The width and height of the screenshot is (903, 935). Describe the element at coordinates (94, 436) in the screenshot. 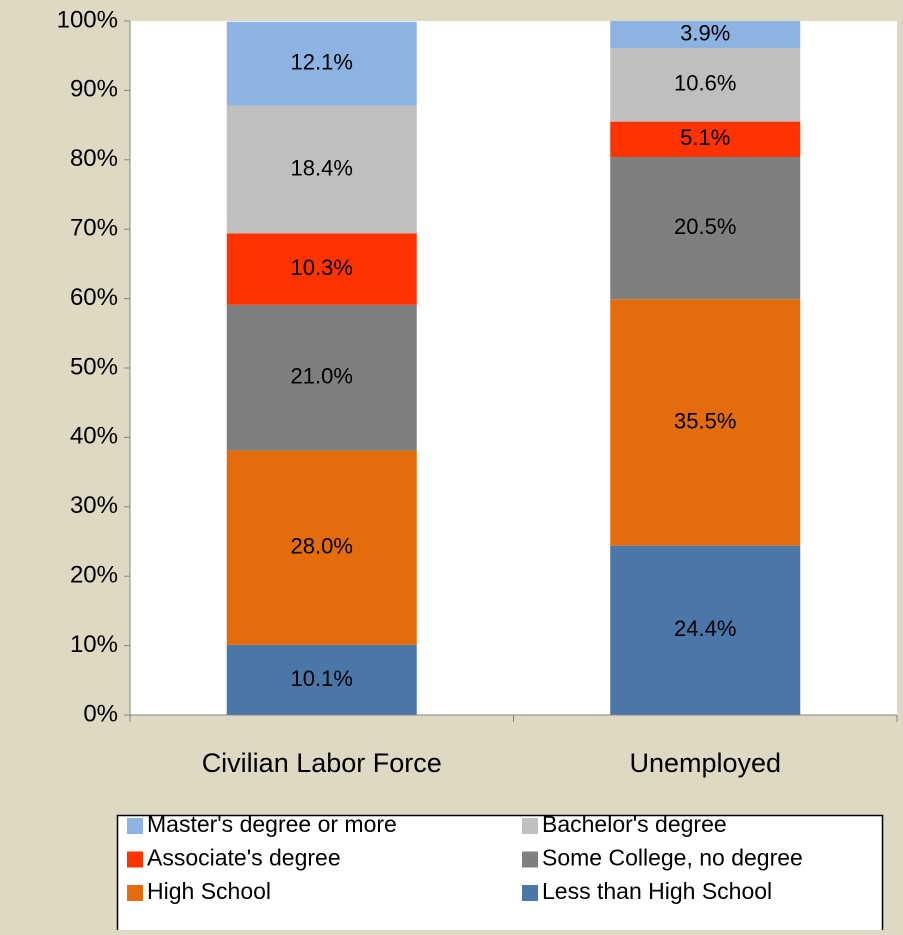

I see `y-tick-label: 40%` at that location.